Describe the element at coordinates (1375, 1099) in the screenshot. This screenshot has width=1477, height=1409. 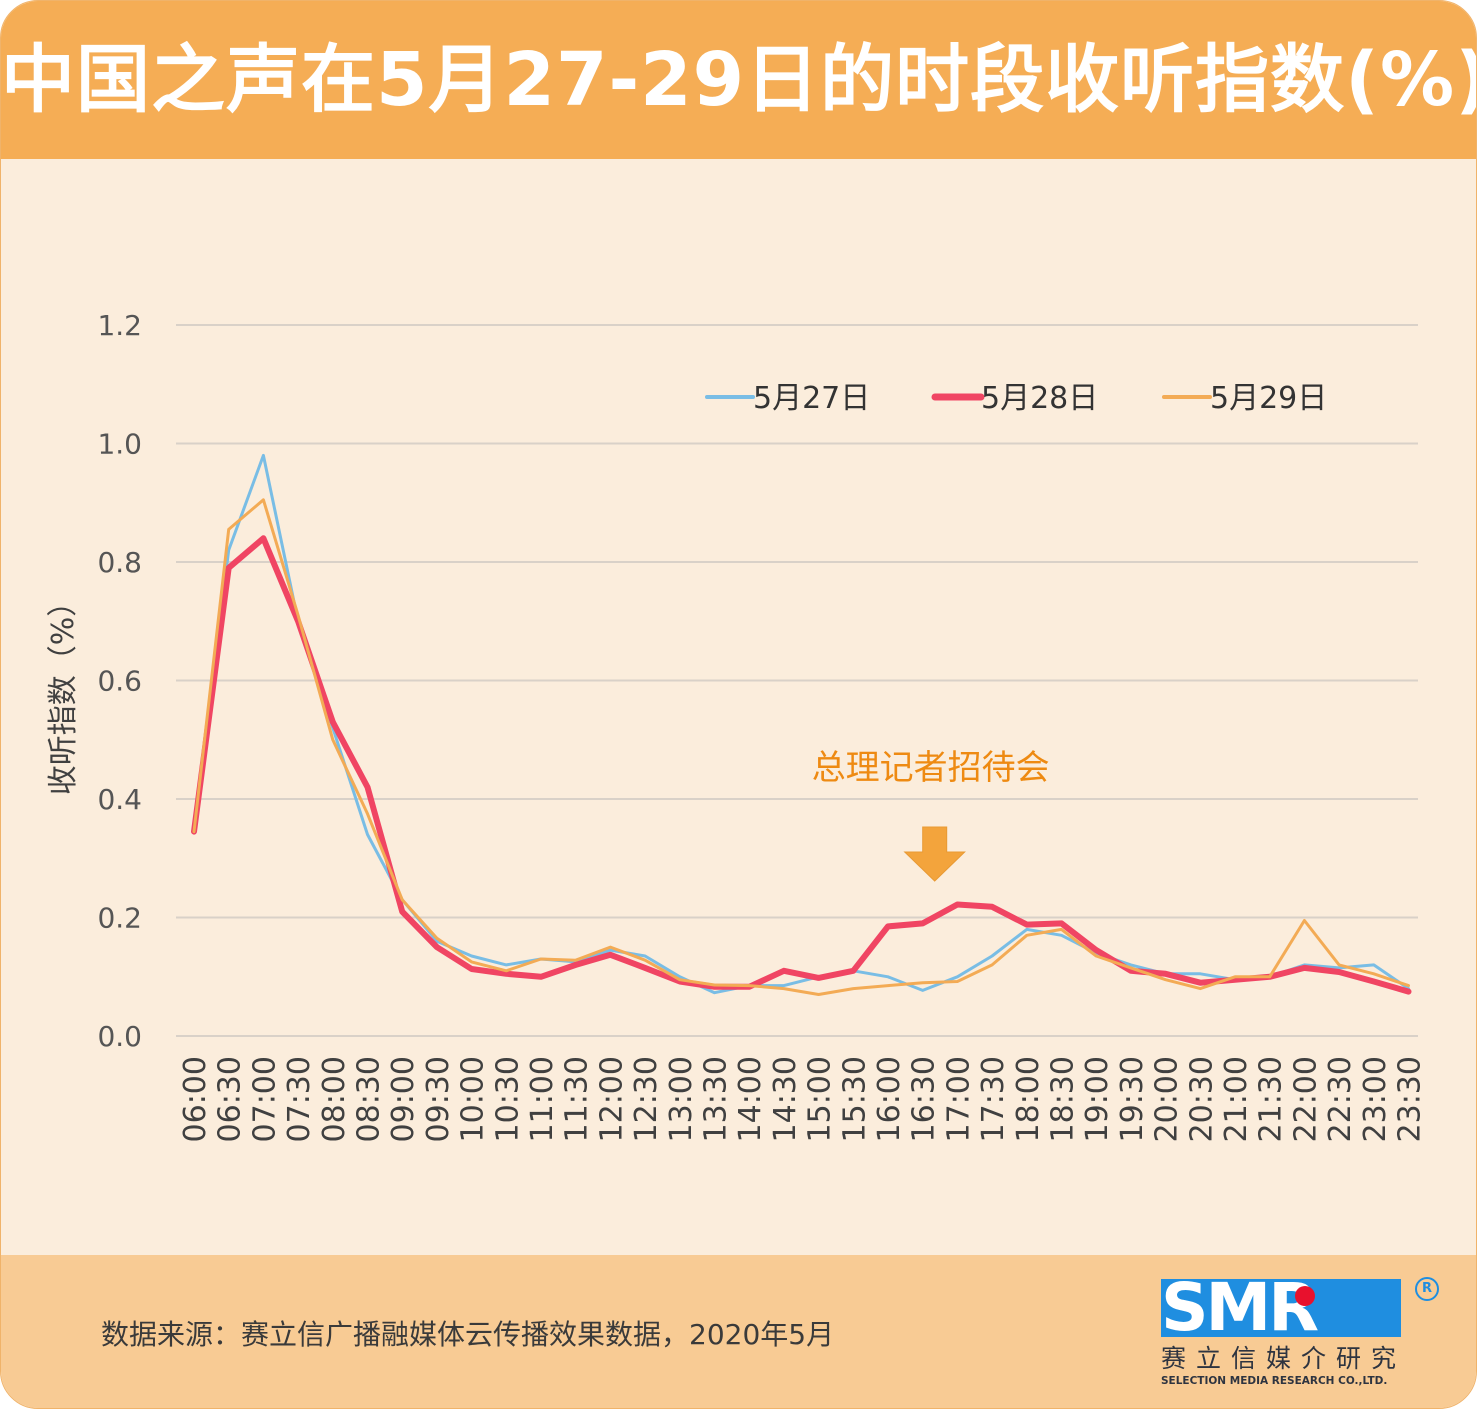
I see `x-tick-label: 23:00` at that location.